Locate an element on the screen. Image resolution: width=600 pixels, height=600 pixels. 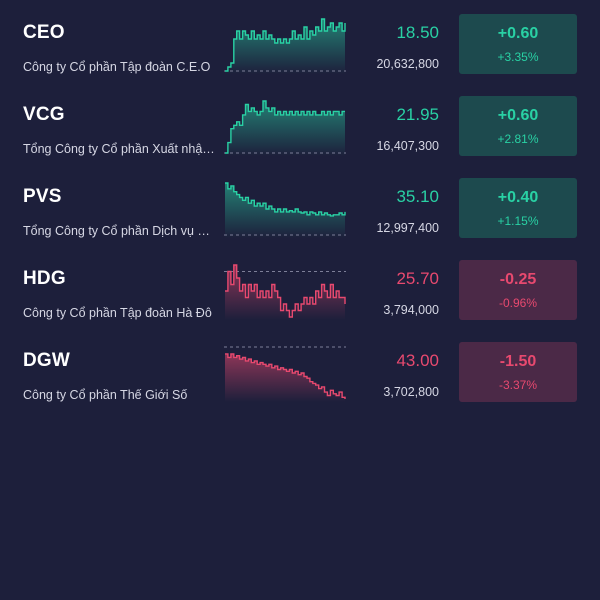
percent-change: -0.96% is located at coordinates (518, 303).